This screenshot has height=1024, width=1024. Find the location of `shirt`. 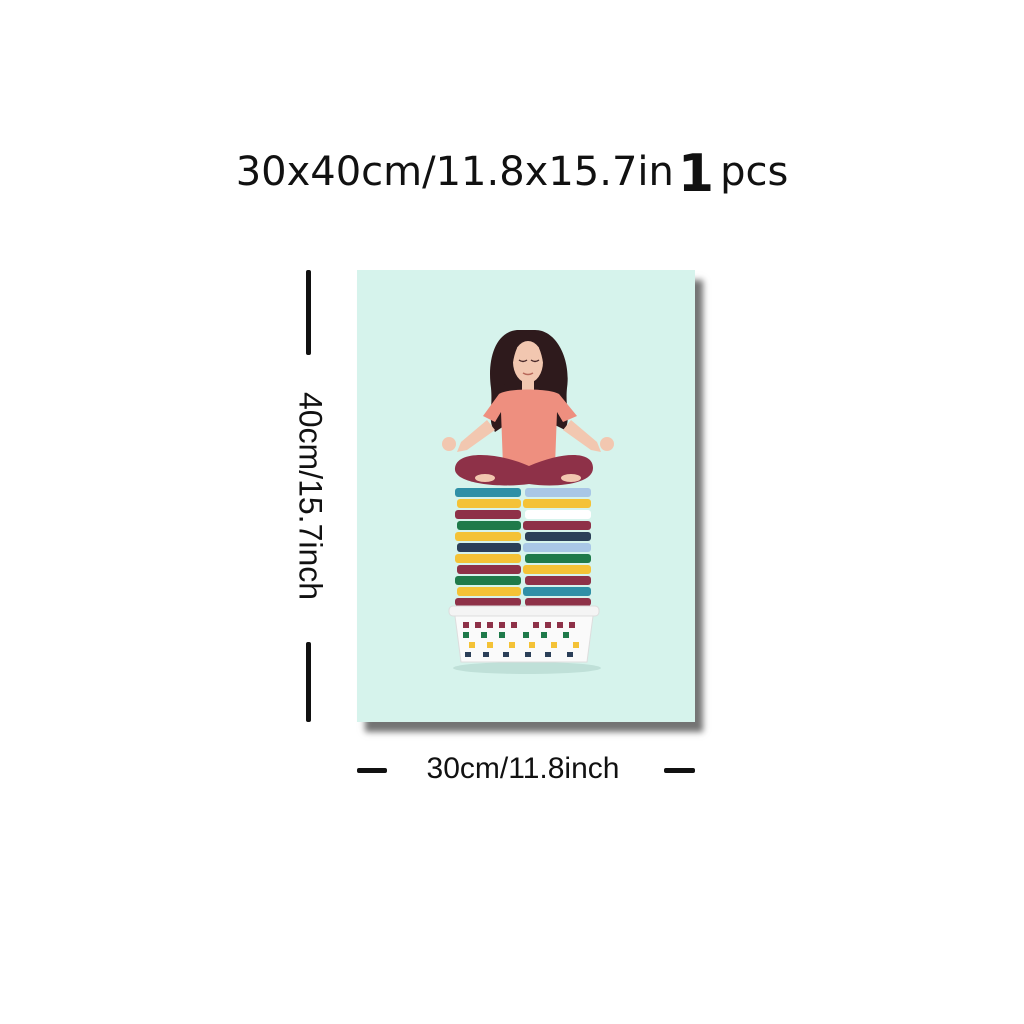

shirt is located at coordinates (530, 427).